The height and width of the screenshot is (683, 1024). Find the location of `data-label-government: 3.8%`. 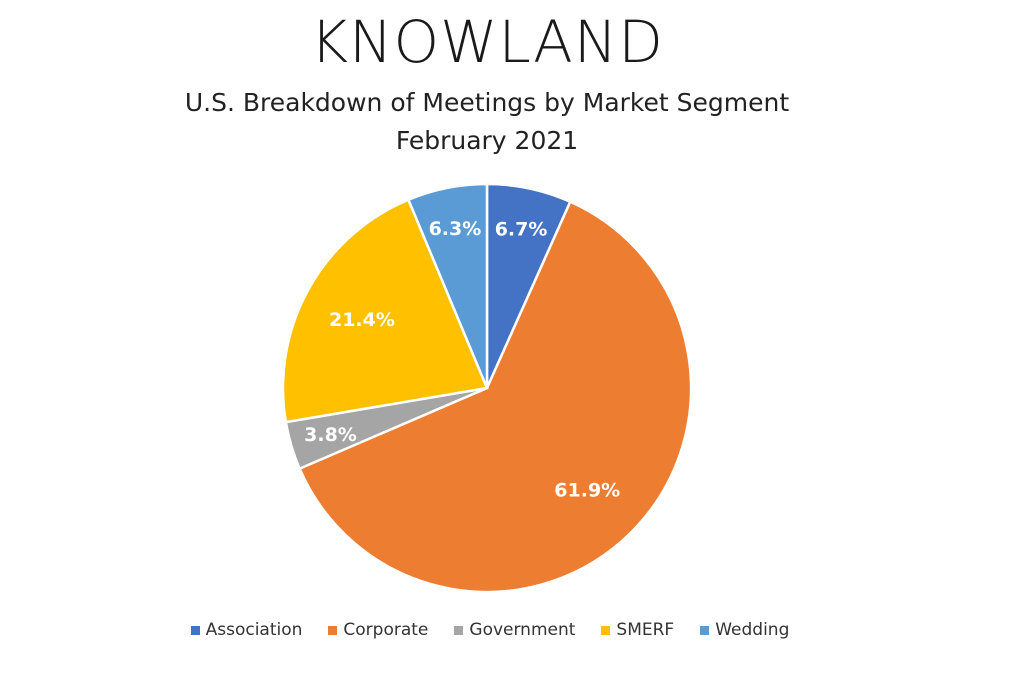

data-label-government: 3.8% is located at coordinates (330, 435).